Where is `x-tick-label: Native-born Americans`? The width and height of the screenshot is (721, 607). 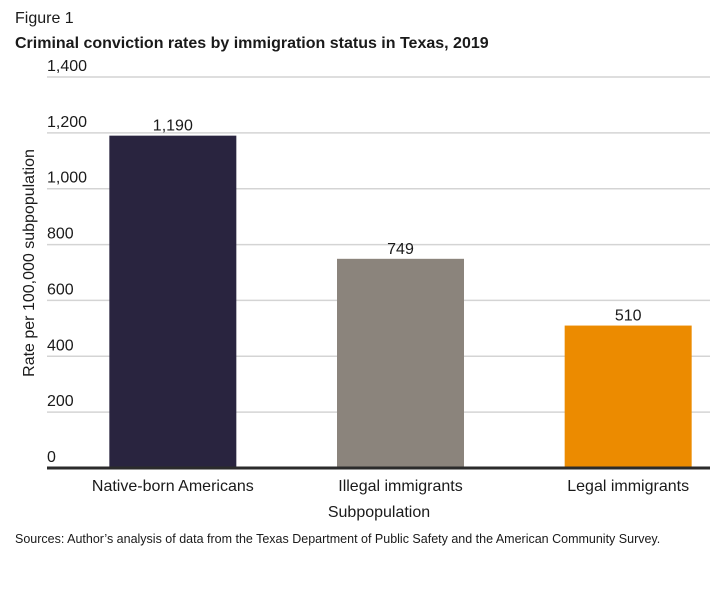
x-tick-label: Native-born Americans is located at coordinates (173, 486).